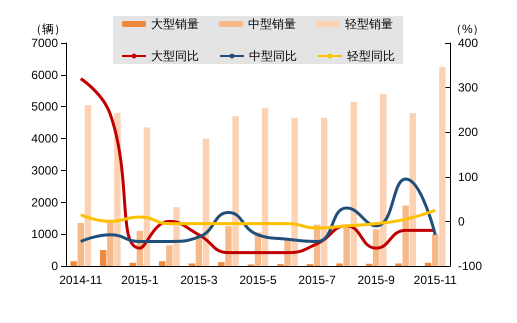 The image size is (517, 323). I want to click on y-tick-label: 2000, so click(44, 202).